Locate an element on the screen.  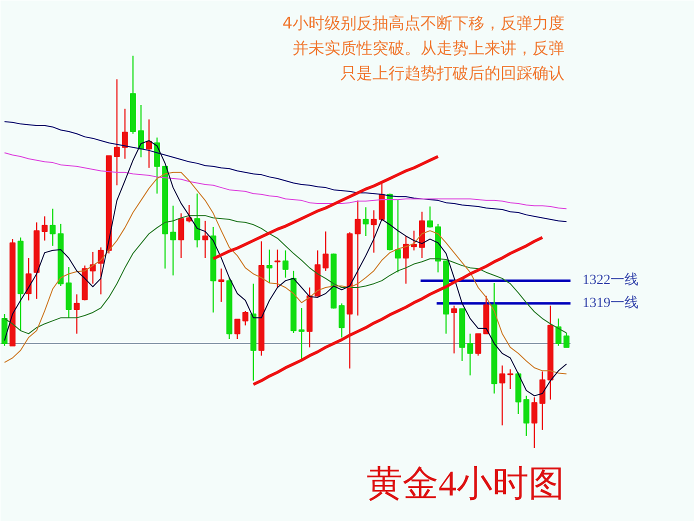
annotation: 并未实质性突破。从走势上来讲，反弹 is located at coordinates (428, 48).